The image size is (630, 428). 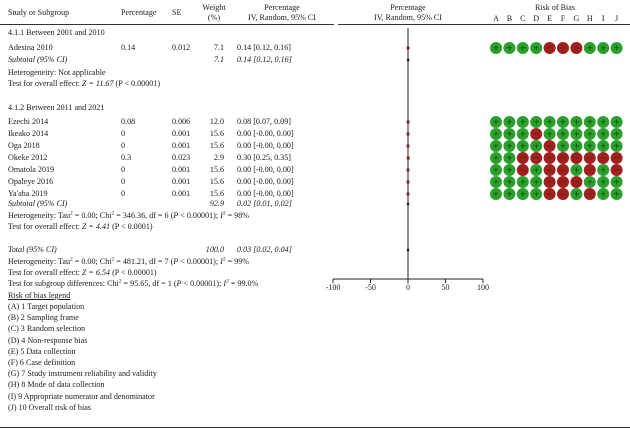 What do you see at coordinates (28, 133) in the screenshot?
I see `subgroup2-study-name: Ikeako 2014` at bounding box center [28, 133].